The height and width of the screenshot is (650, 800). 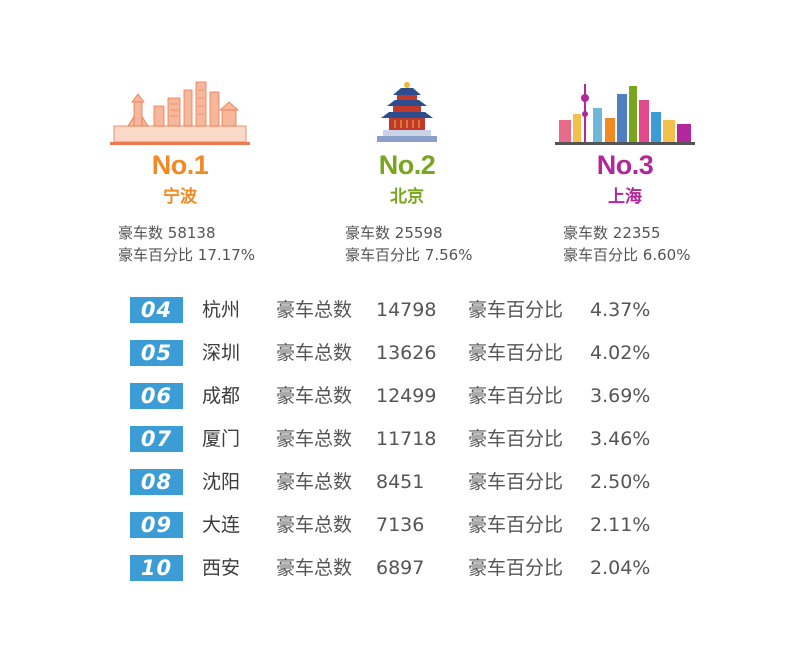 I want to click on rank-label: No.2, so click(x=407, y=165).